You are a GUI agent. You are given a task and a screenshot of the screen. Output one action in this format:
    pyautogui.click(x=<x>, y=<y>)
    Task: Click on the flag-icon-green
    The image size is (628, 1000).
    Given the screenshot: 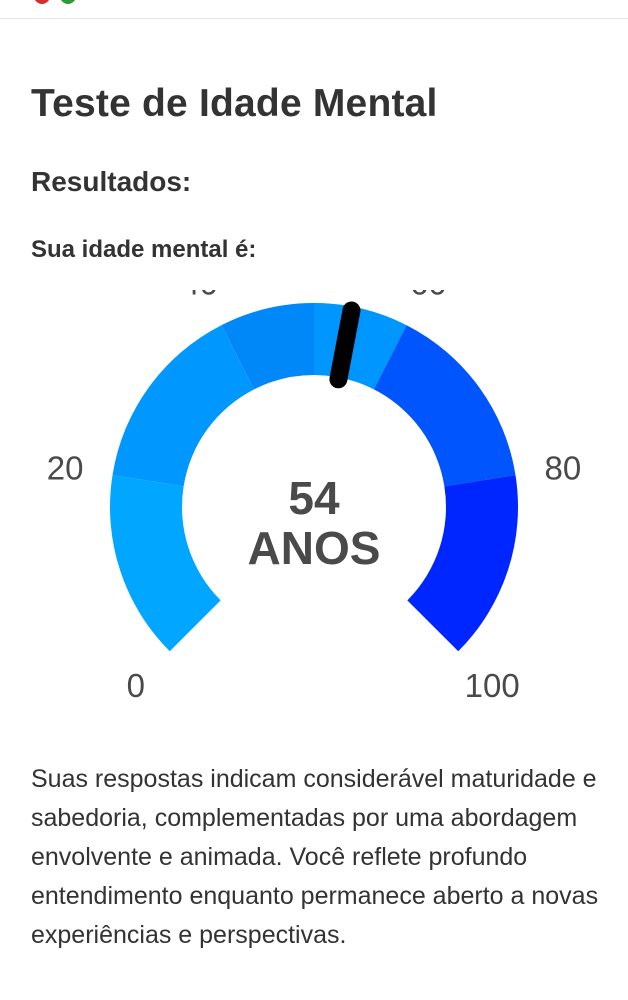 What is the action you would take?
    pyautogui.click(x=68, y=2)
    